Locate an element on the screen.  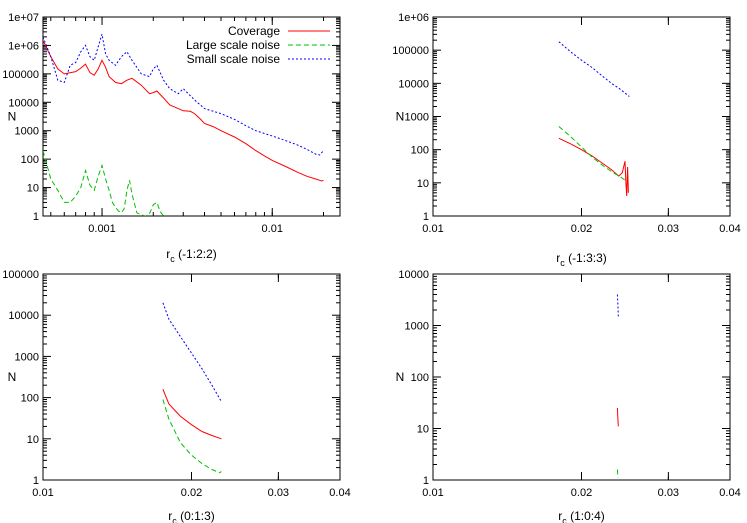
legend-label-1: Coverage is located at coordinates (254, 31).